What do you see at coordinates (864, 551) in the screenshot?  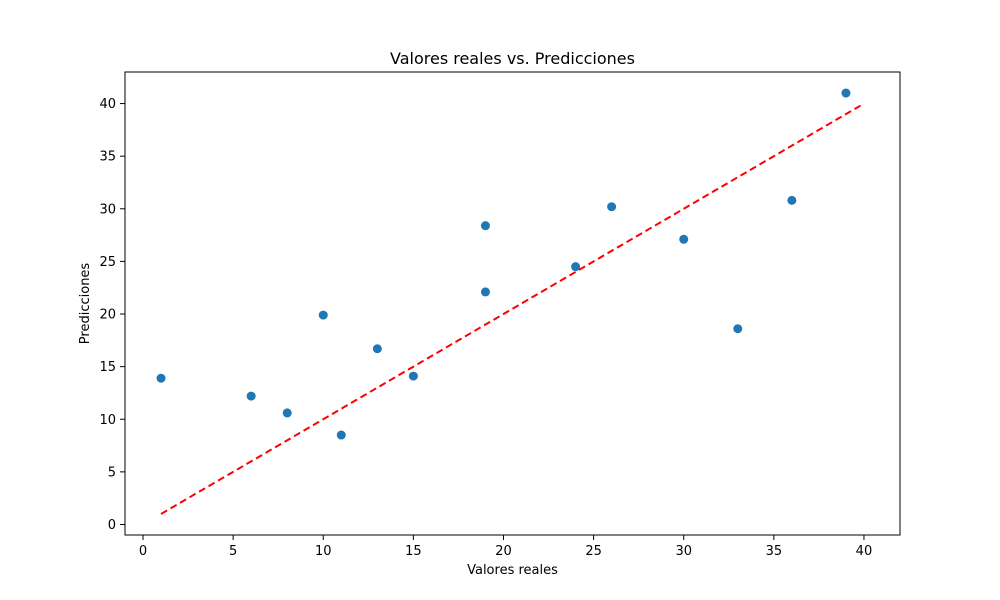 I see `x-tick-label: 40` at bounding box center [864, 551].